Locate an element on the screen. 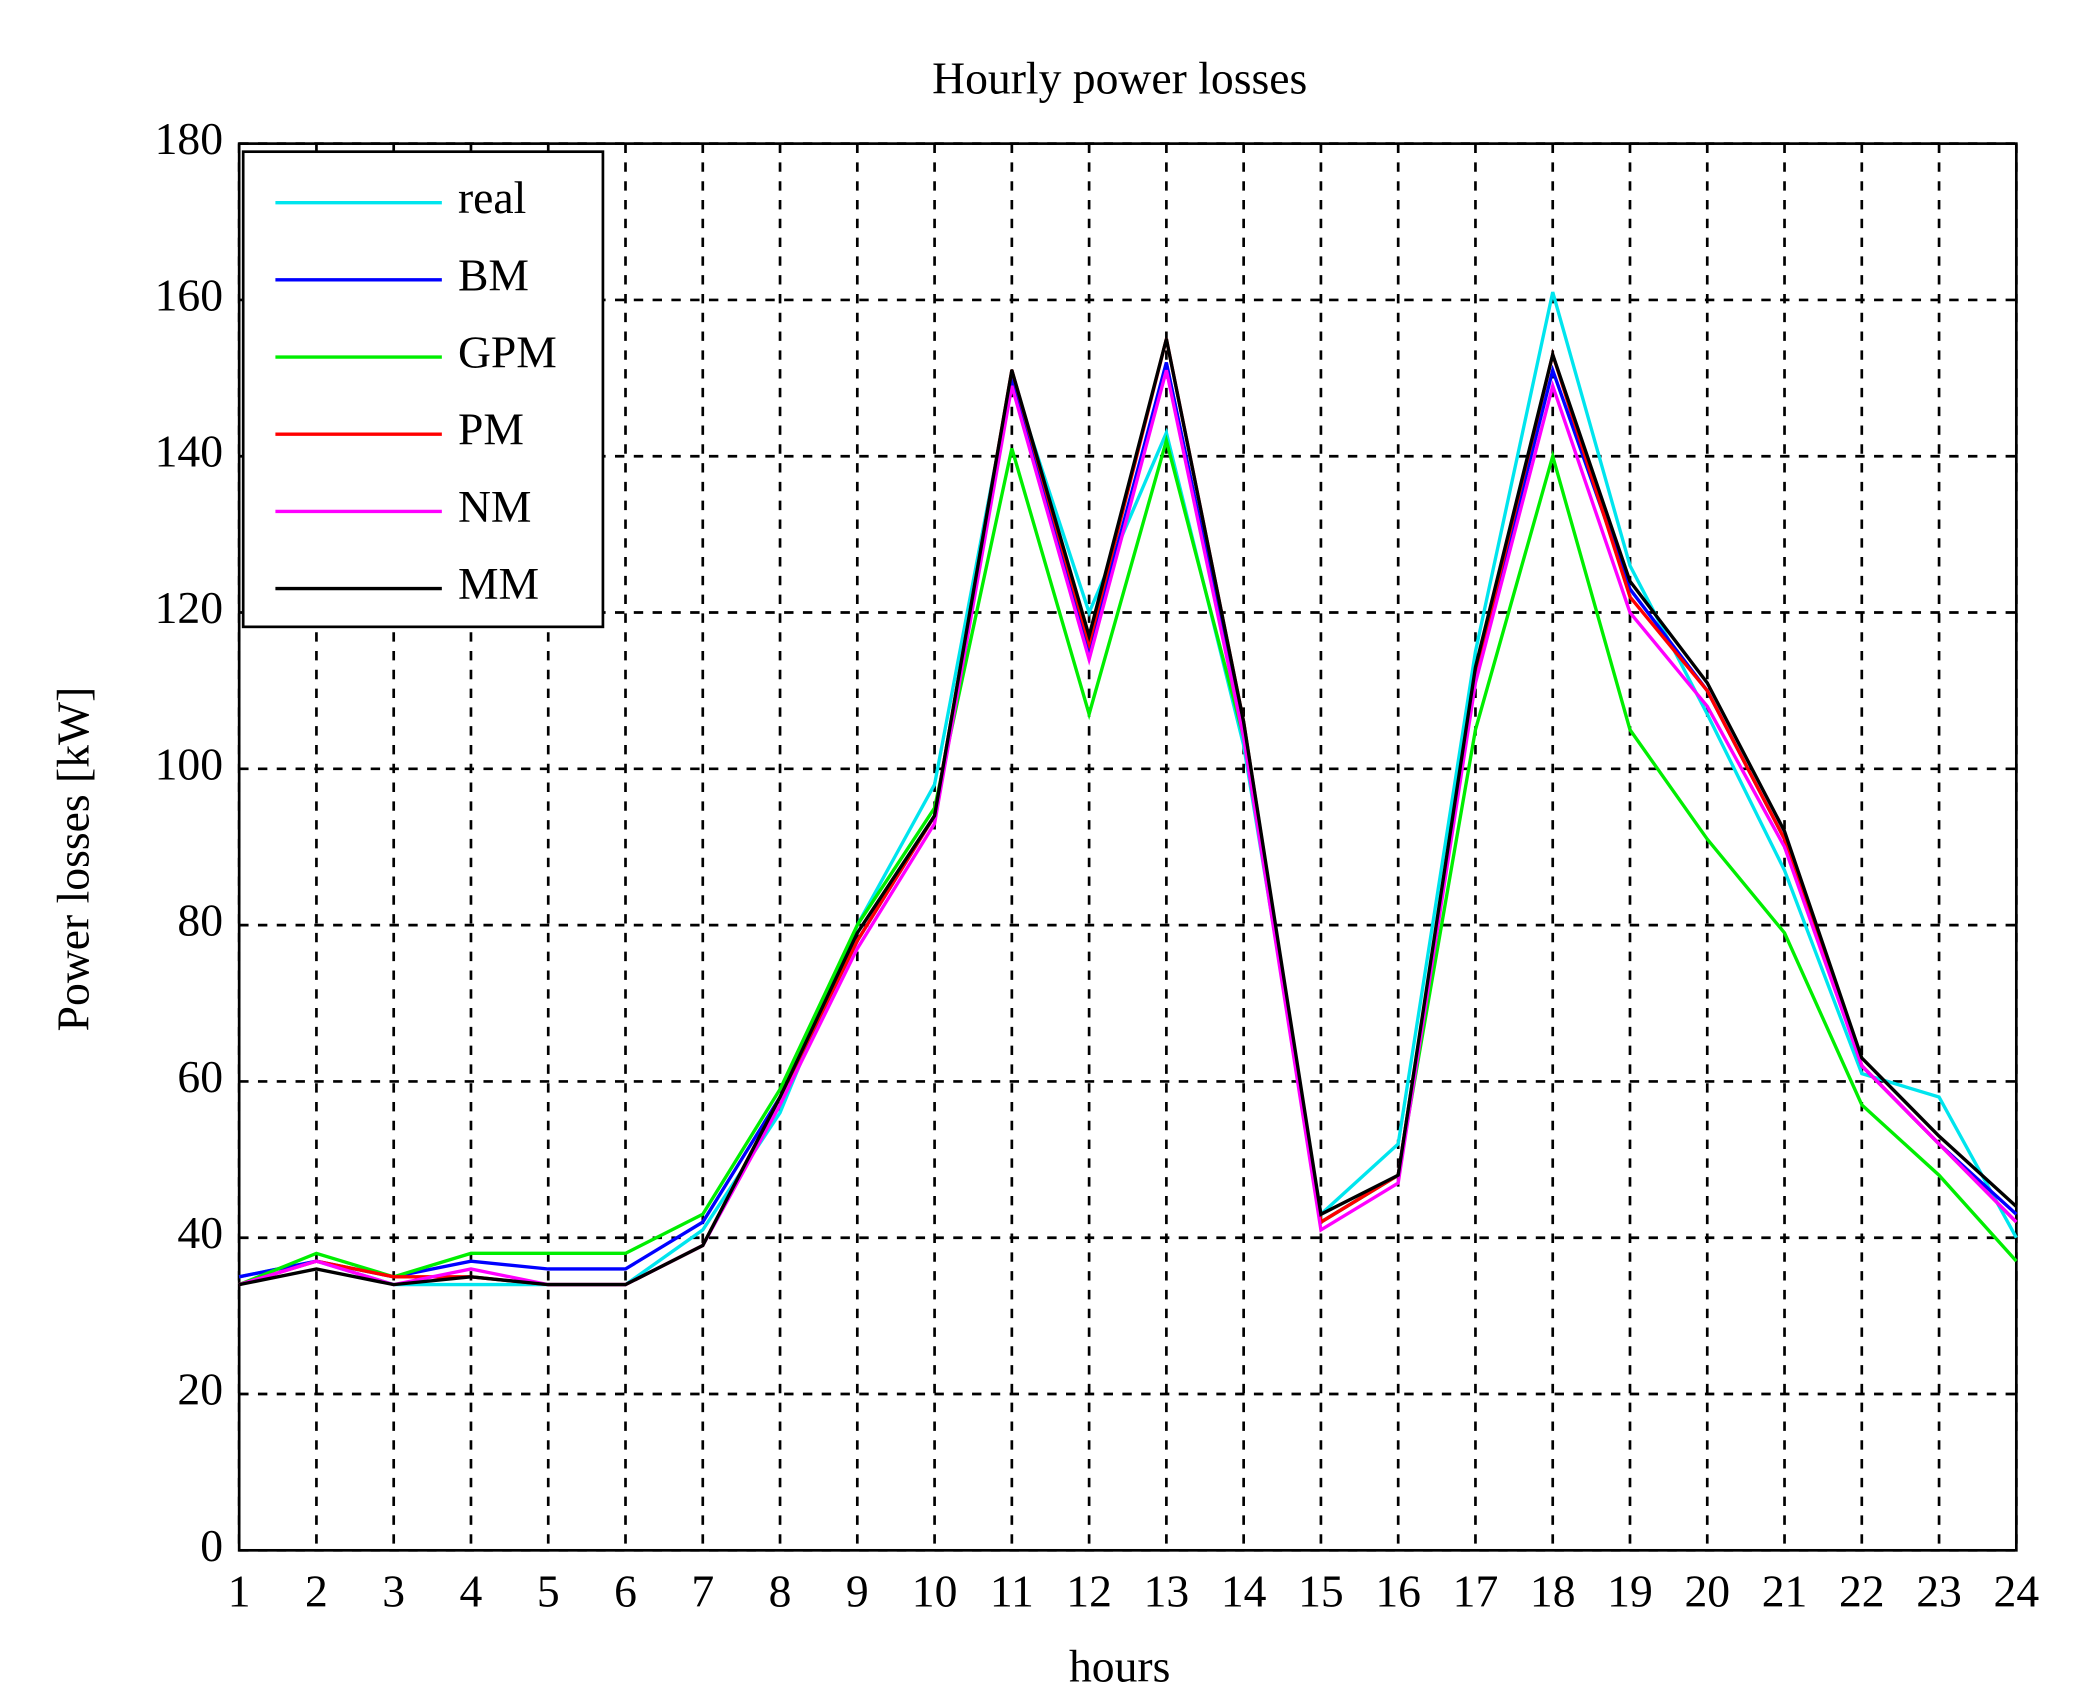  legend-label: PM is located at coordinates (491, 429).